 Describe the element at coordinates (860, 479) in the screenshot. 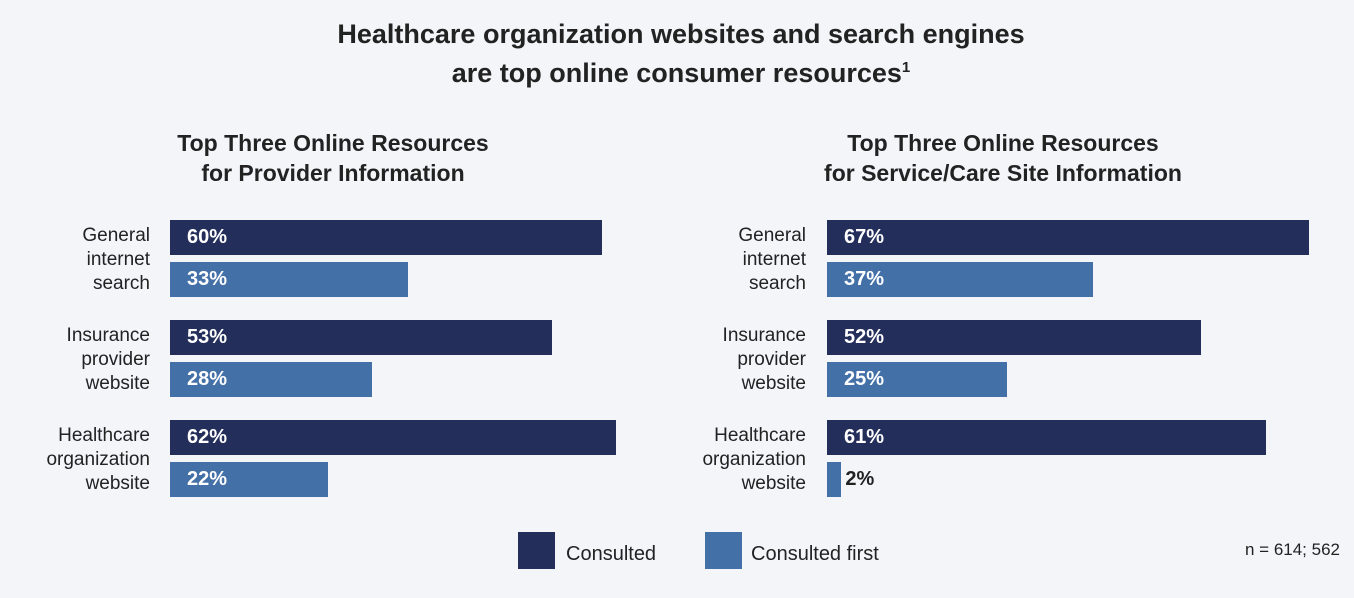

I see `bar-value-label: 2%` at that location.